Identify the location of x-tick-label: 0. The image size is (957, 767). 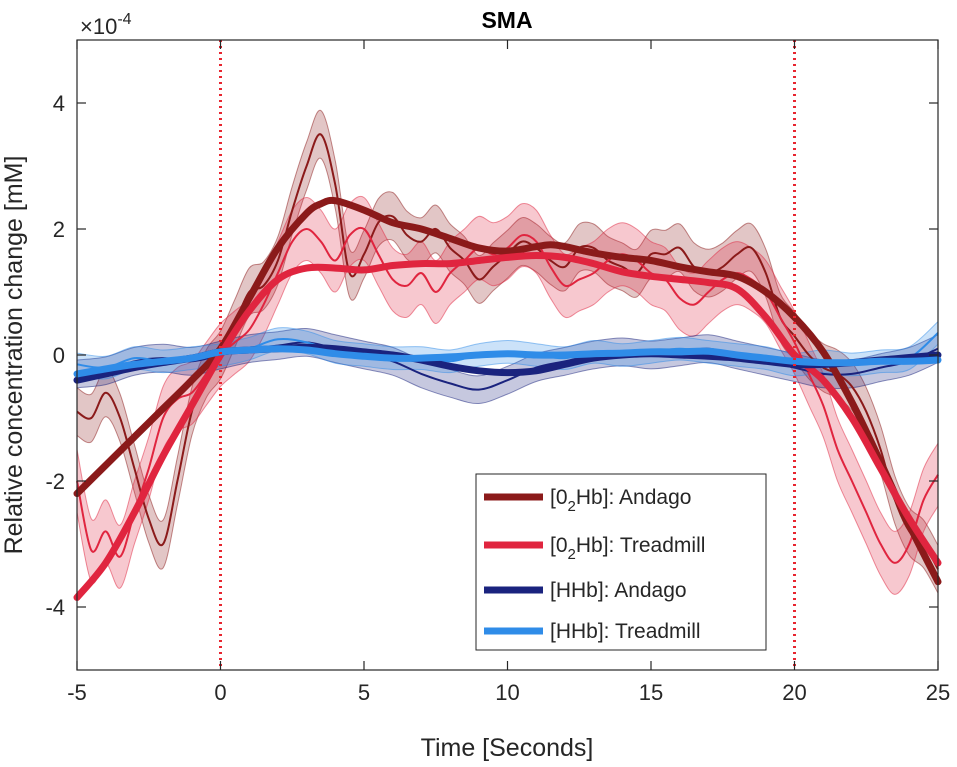
(220, 692).